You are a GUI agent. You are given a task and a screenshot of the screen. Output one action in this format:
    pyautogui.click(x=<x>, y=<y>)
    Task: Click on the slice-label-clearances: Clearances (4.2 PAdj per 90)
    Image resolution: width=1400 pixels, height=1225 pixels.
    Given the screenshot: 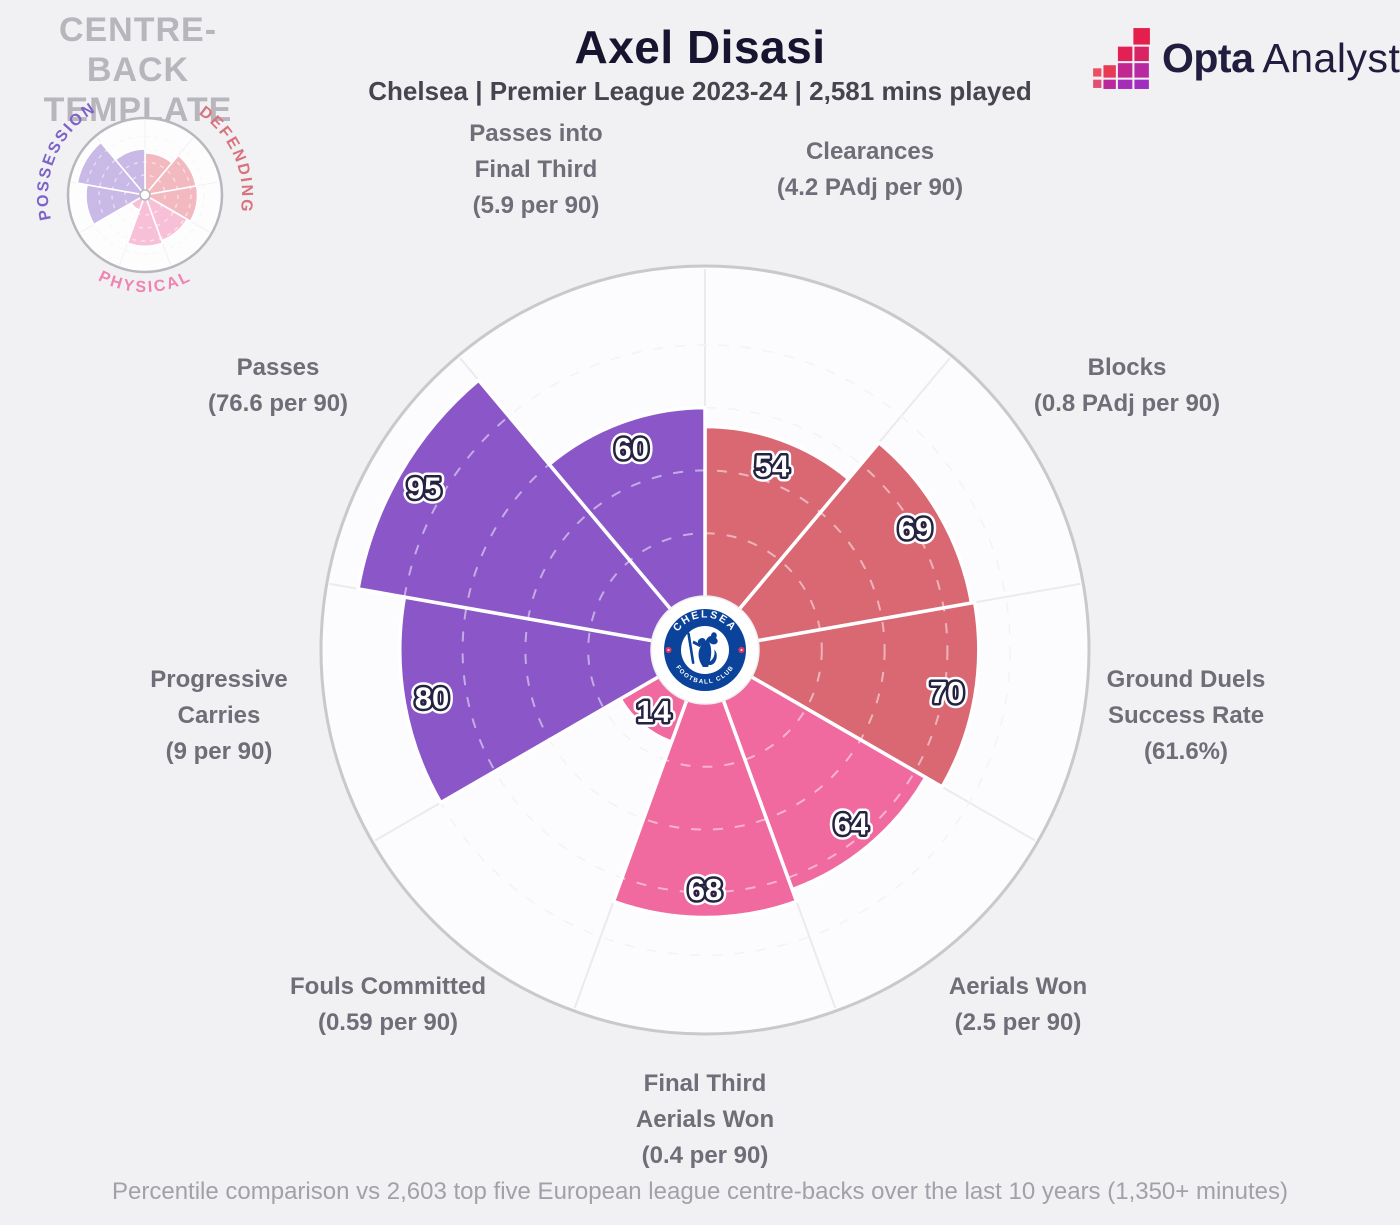 What is the action you would take?
    pyautogui.click(x=870, y=169)
    